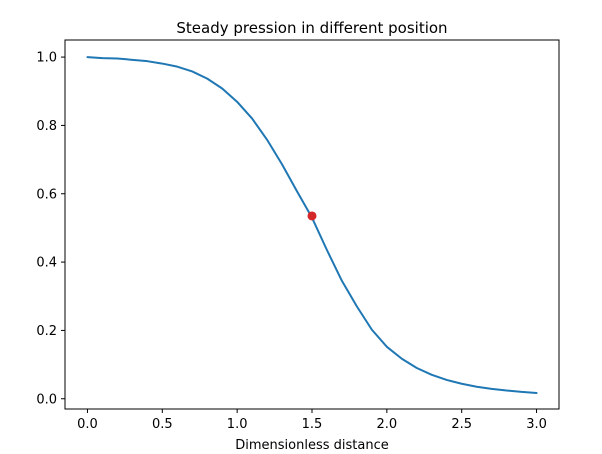  Describe the element at coordinates (237, 424) in the screenshot. I see `x-tick-label: 1.0` at that location.